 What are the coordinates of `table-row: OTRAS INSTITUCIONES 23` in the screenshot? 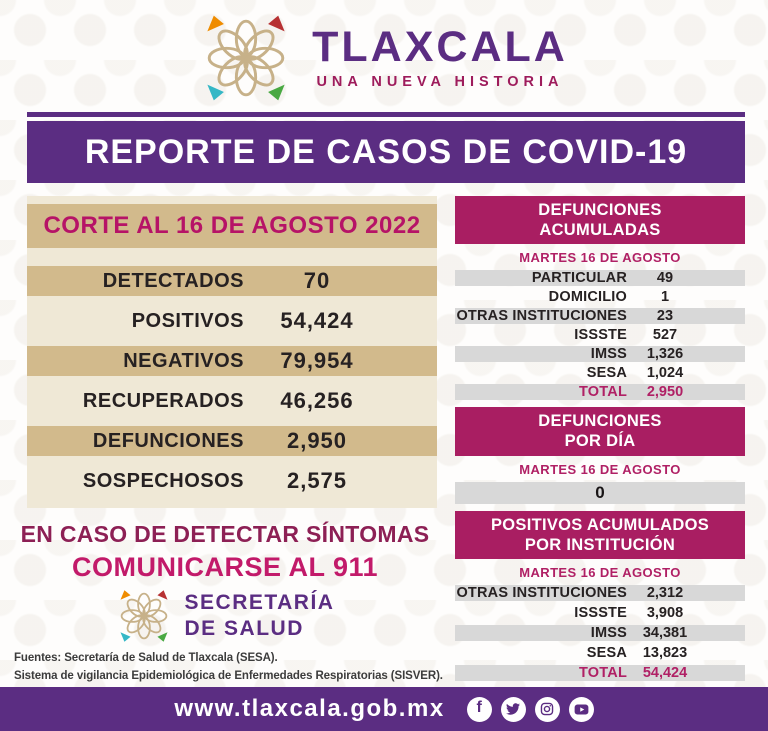 It's located at (600, 316).